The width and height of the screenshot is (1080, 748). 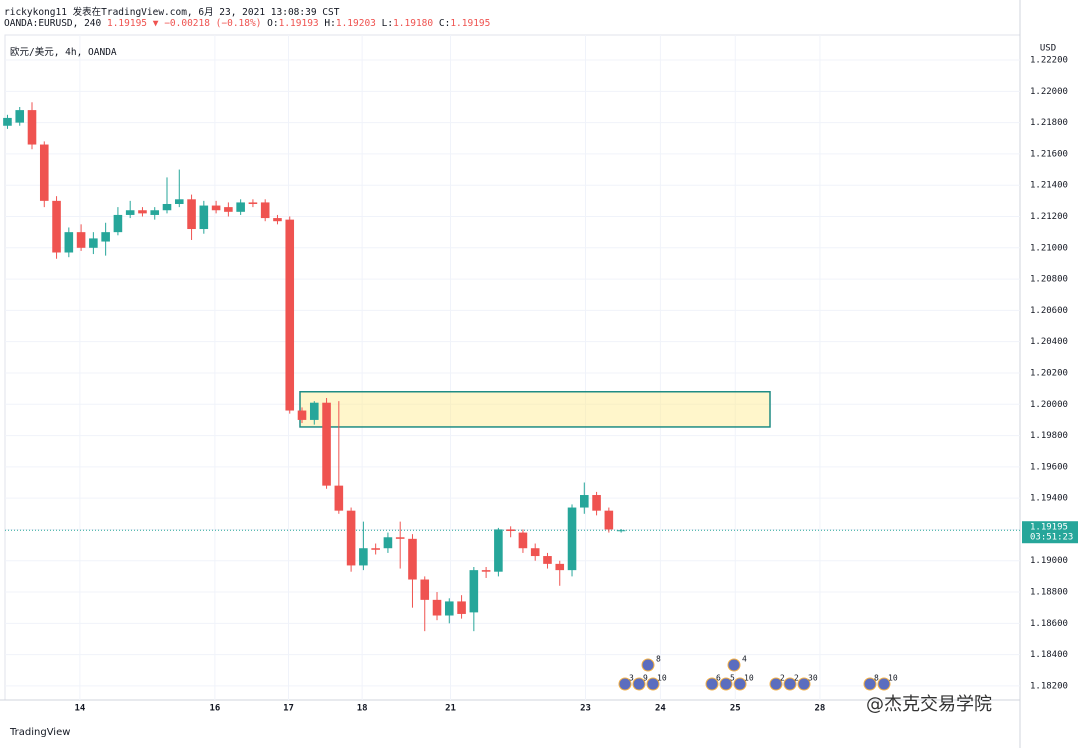 I want to click on x-tick-label: 21, so click(x=450, y=709).